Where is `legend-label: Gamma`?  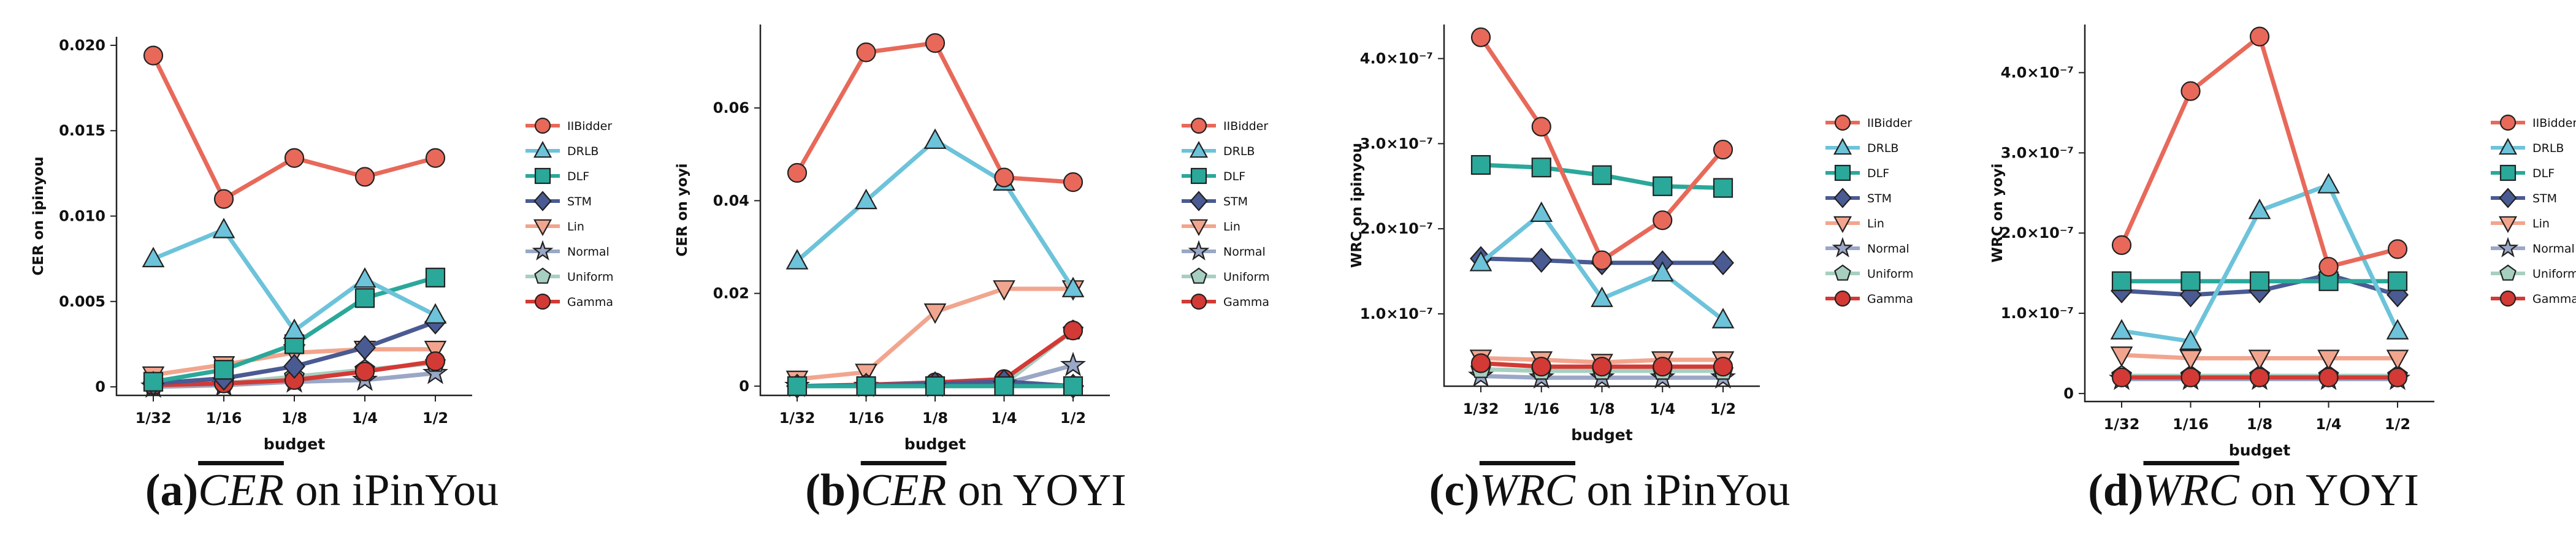 legend-label: Gamma is located at coordinates (1890, 299).